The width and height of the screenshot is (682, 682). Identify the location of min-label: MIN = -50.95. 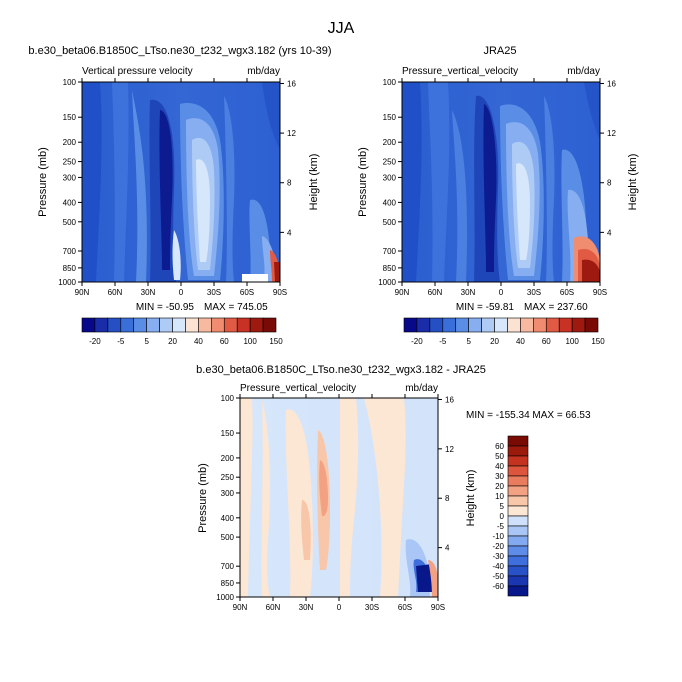
(165, 307).